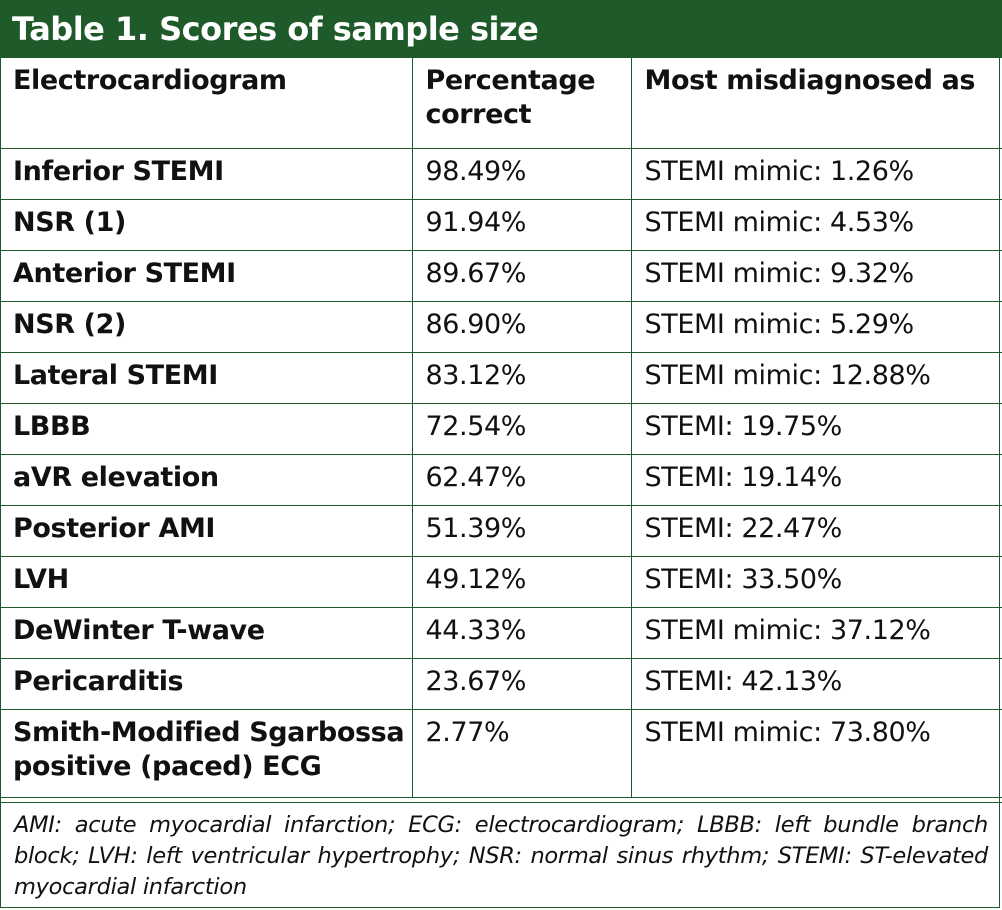  Describe the element at coordinates (521, 479) in the screenshot. I see `percentage-cell: 62.47%` at that location.